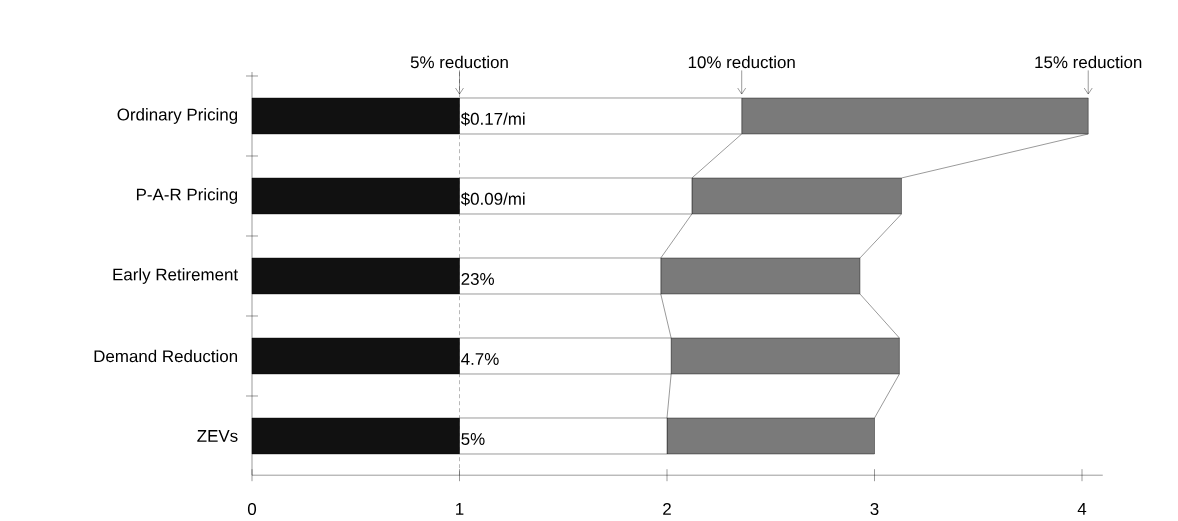 This screenshot has height=521, width=1178. I want to click on y-tick-label: Demand Reduction, so click(166, 356).